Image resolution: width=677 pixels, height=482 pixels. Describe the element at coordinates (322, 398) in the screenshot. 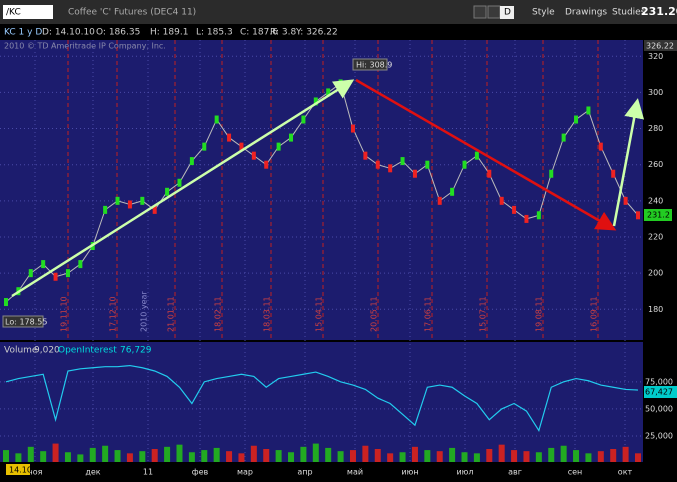

I see `open-interest-line` at that location.